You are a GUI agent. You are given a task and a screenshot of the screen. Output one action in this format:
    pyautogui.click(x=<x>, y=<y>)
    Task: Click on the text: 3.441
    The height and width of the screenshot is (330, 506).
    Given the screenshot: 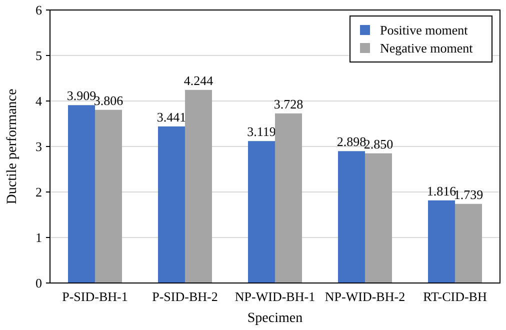 What is the action you would take?
    pyautogui.click(x=171, y=116)
    